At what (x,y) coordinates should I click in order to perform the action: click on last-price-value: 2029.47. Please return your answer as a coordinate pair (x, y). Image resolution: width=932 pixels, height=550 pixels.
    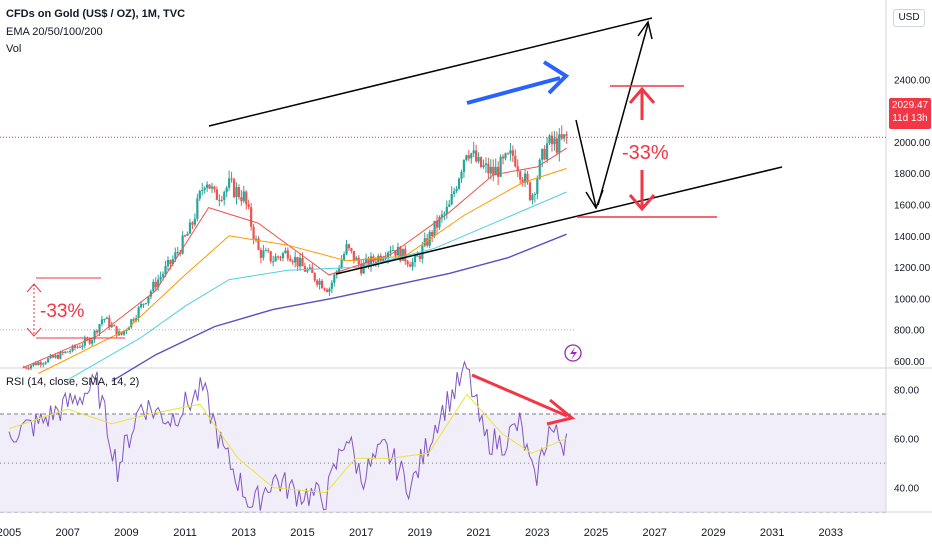
    Looking at the image, I should click on (910, 105).